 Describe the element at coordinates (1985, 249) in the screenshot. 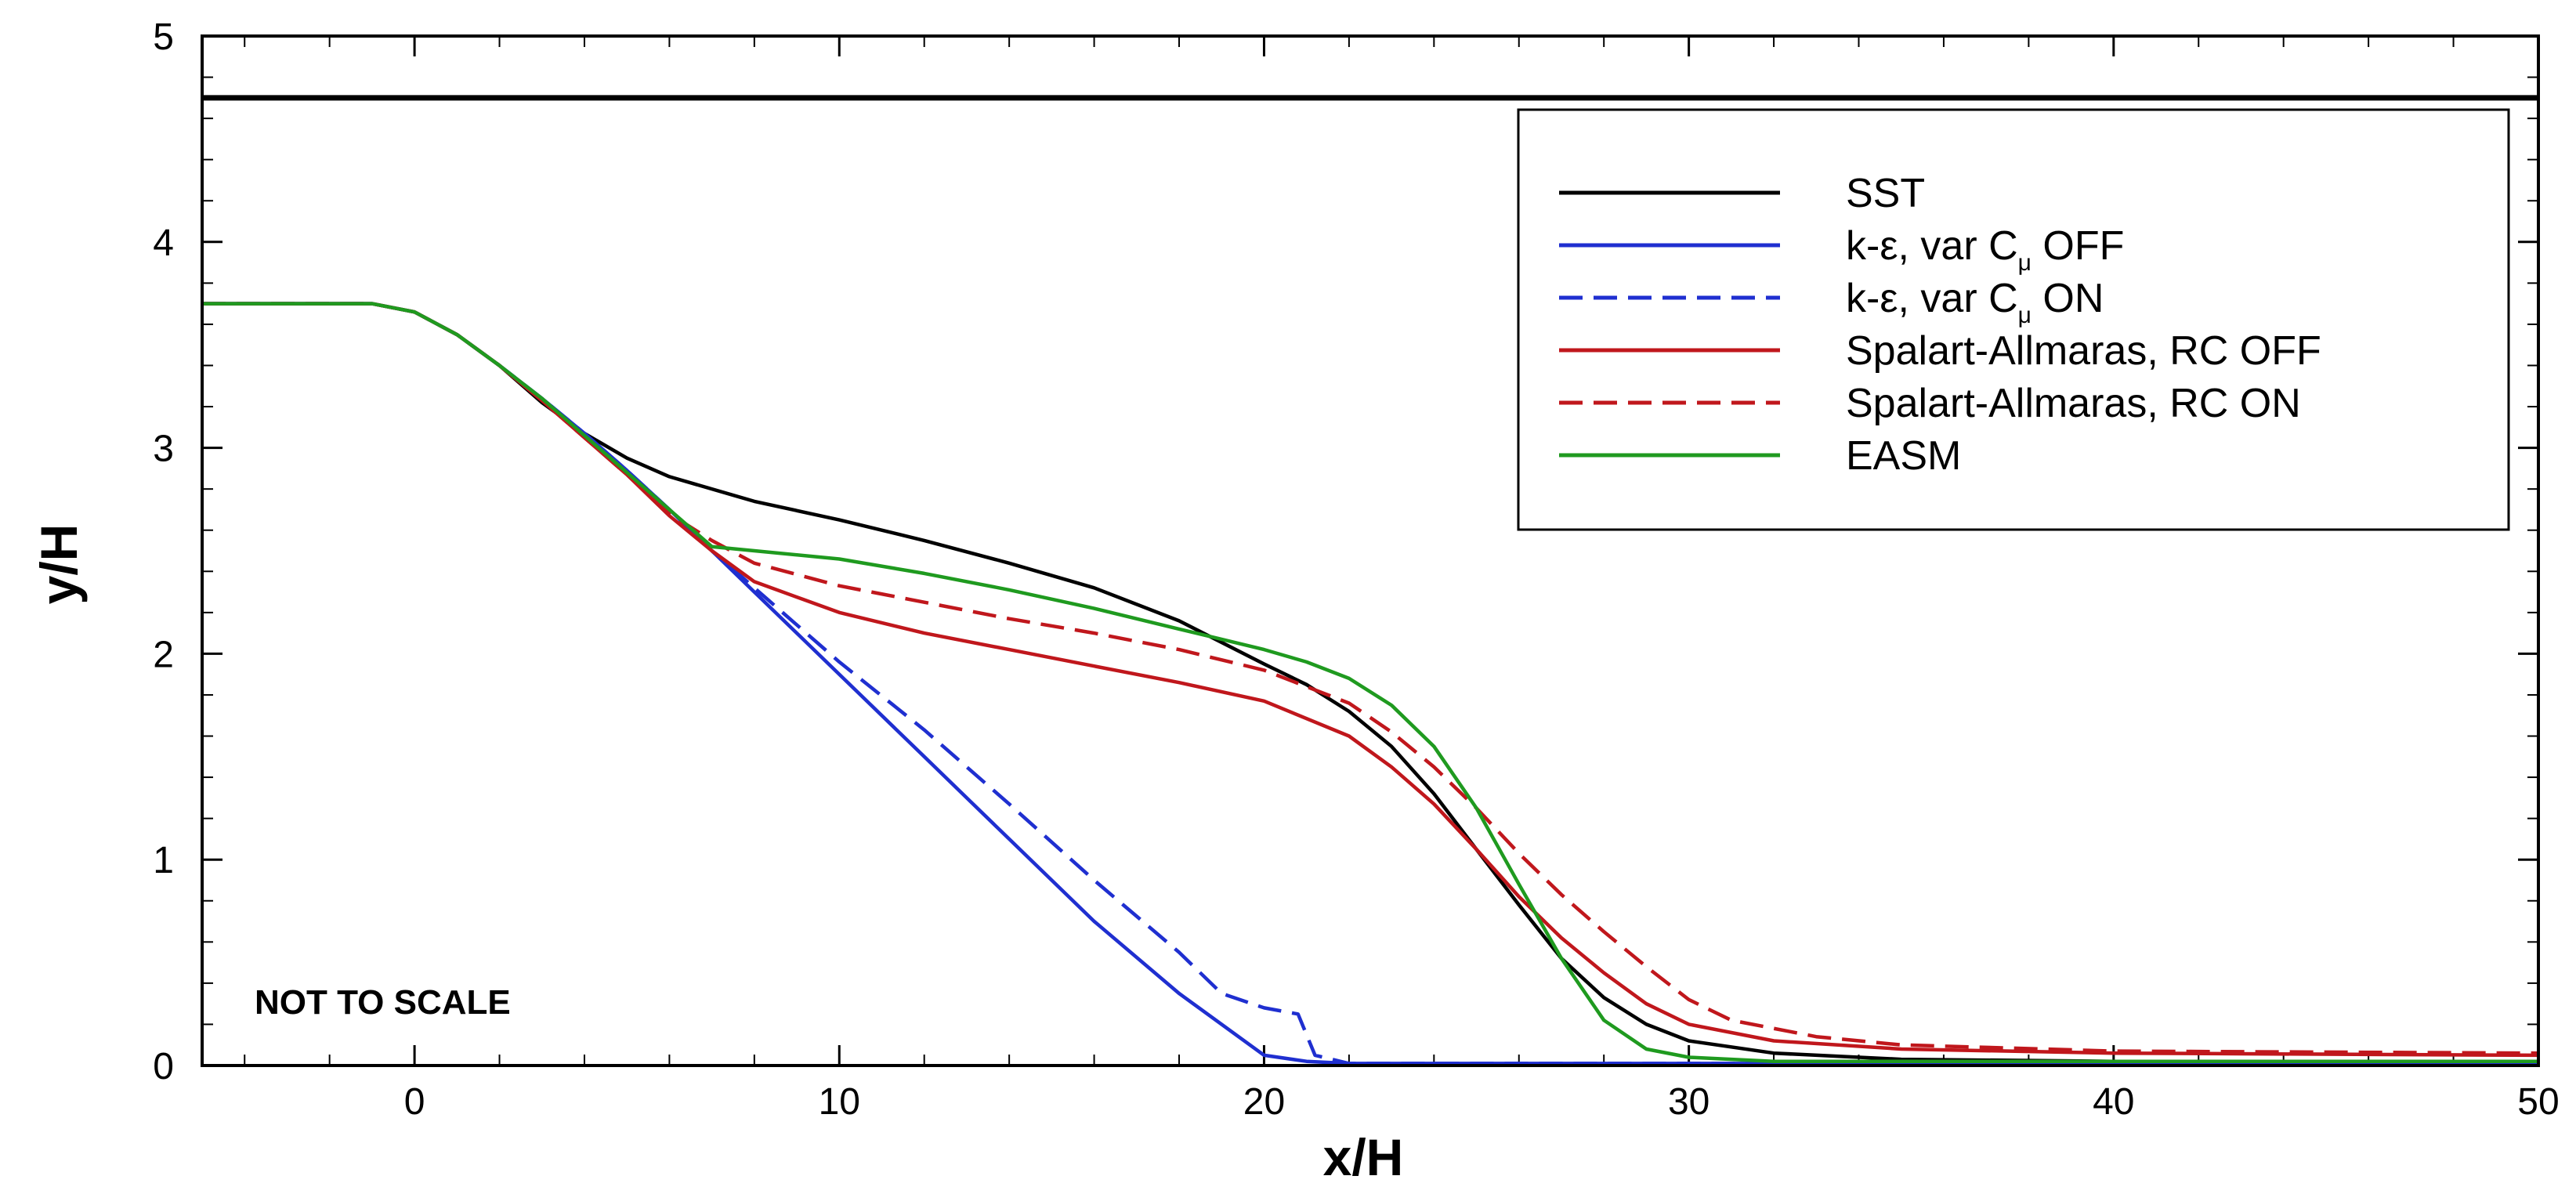

I see `legend-label: k-ε, var Cμ OFF` at that location.